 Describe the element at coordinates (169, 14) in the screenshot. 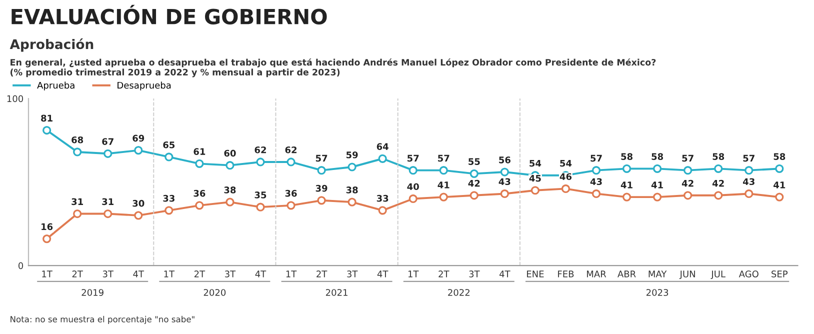

I see `chart-title: EVALUACIÓN DE GOBIERNO` at that location.